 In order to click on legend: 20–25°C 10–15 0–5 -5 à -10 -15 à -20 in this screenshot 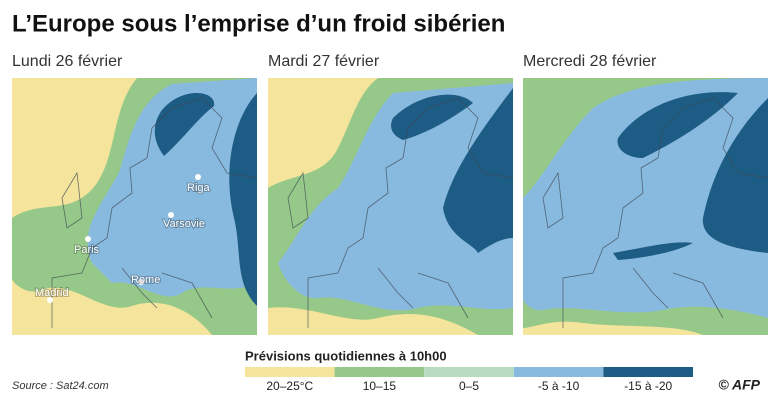, I will do `click(469, 380)`.